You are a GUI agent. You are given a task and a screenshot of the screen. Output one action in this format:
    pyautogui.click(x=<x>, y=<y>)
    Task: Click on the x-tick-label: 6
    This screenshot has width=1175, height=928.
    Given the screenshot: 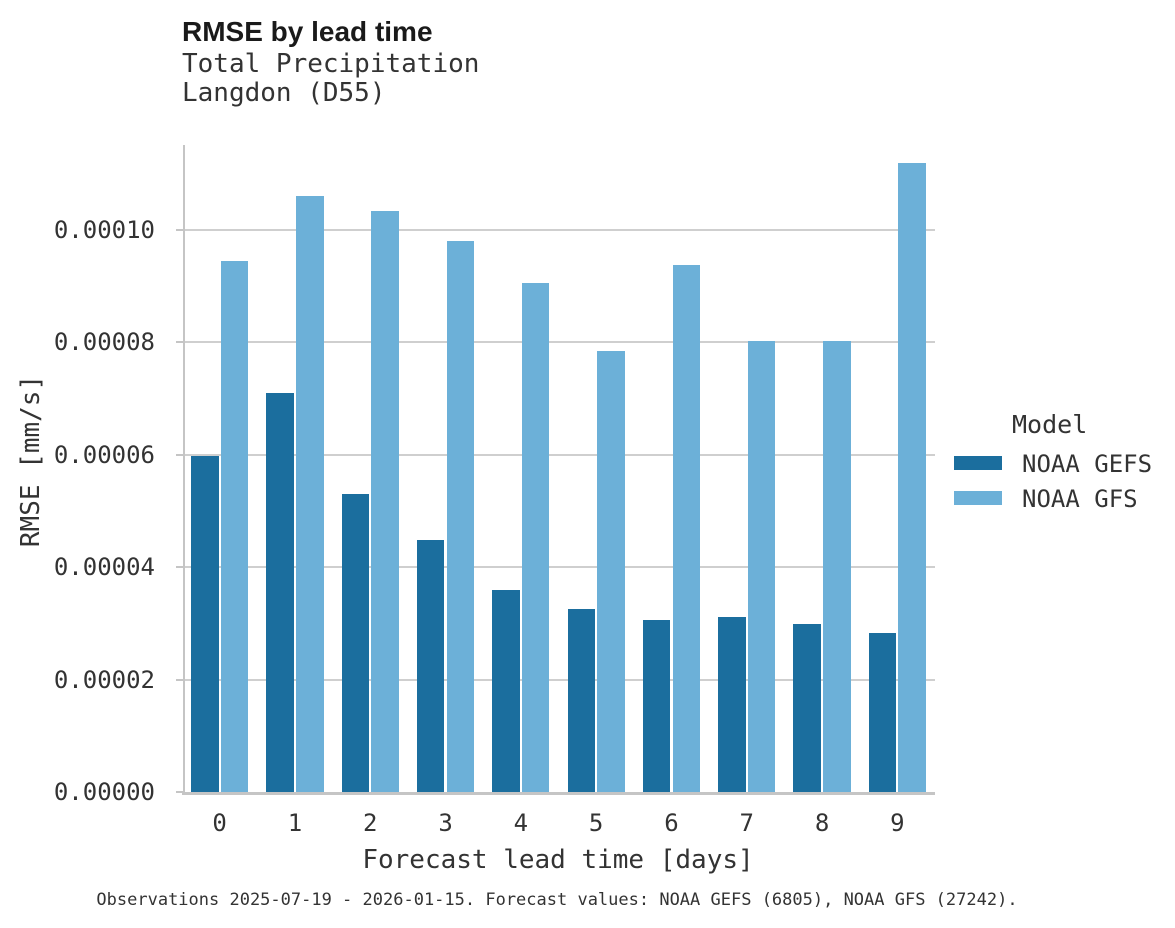 What is the action you would take?
    pyautogui.click(x=671, y=823)
    